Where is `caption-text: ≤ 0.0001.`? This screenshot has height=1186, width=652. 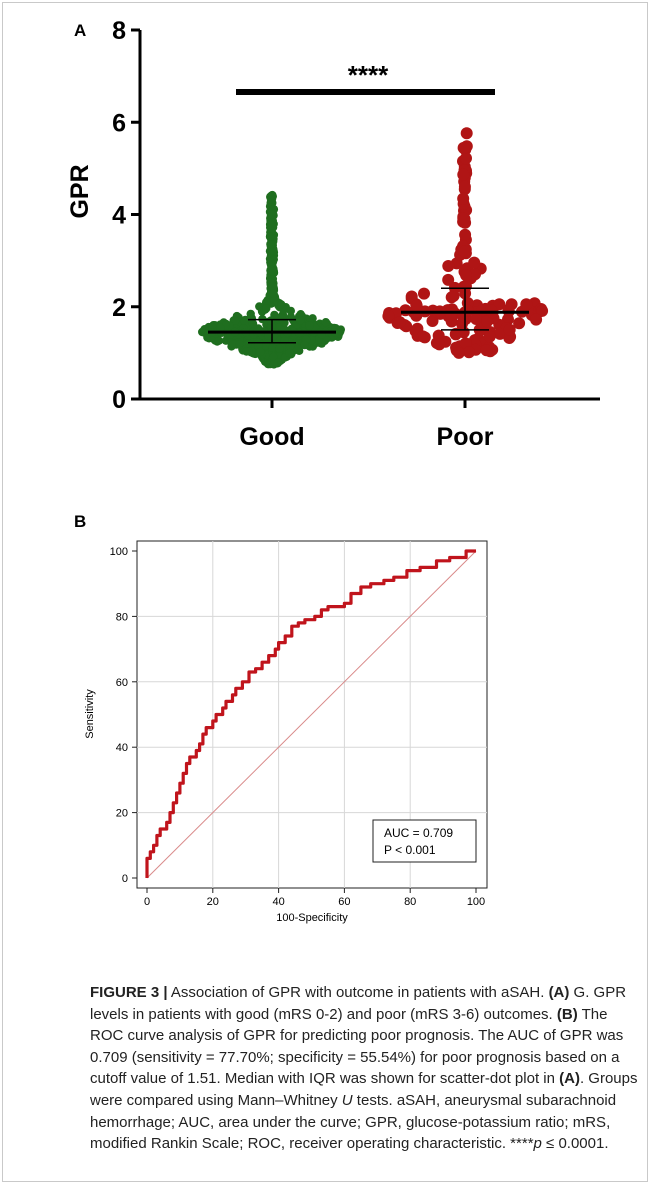
caption-text: ≤ 0.0001. is located at coordinates (575, 1144).